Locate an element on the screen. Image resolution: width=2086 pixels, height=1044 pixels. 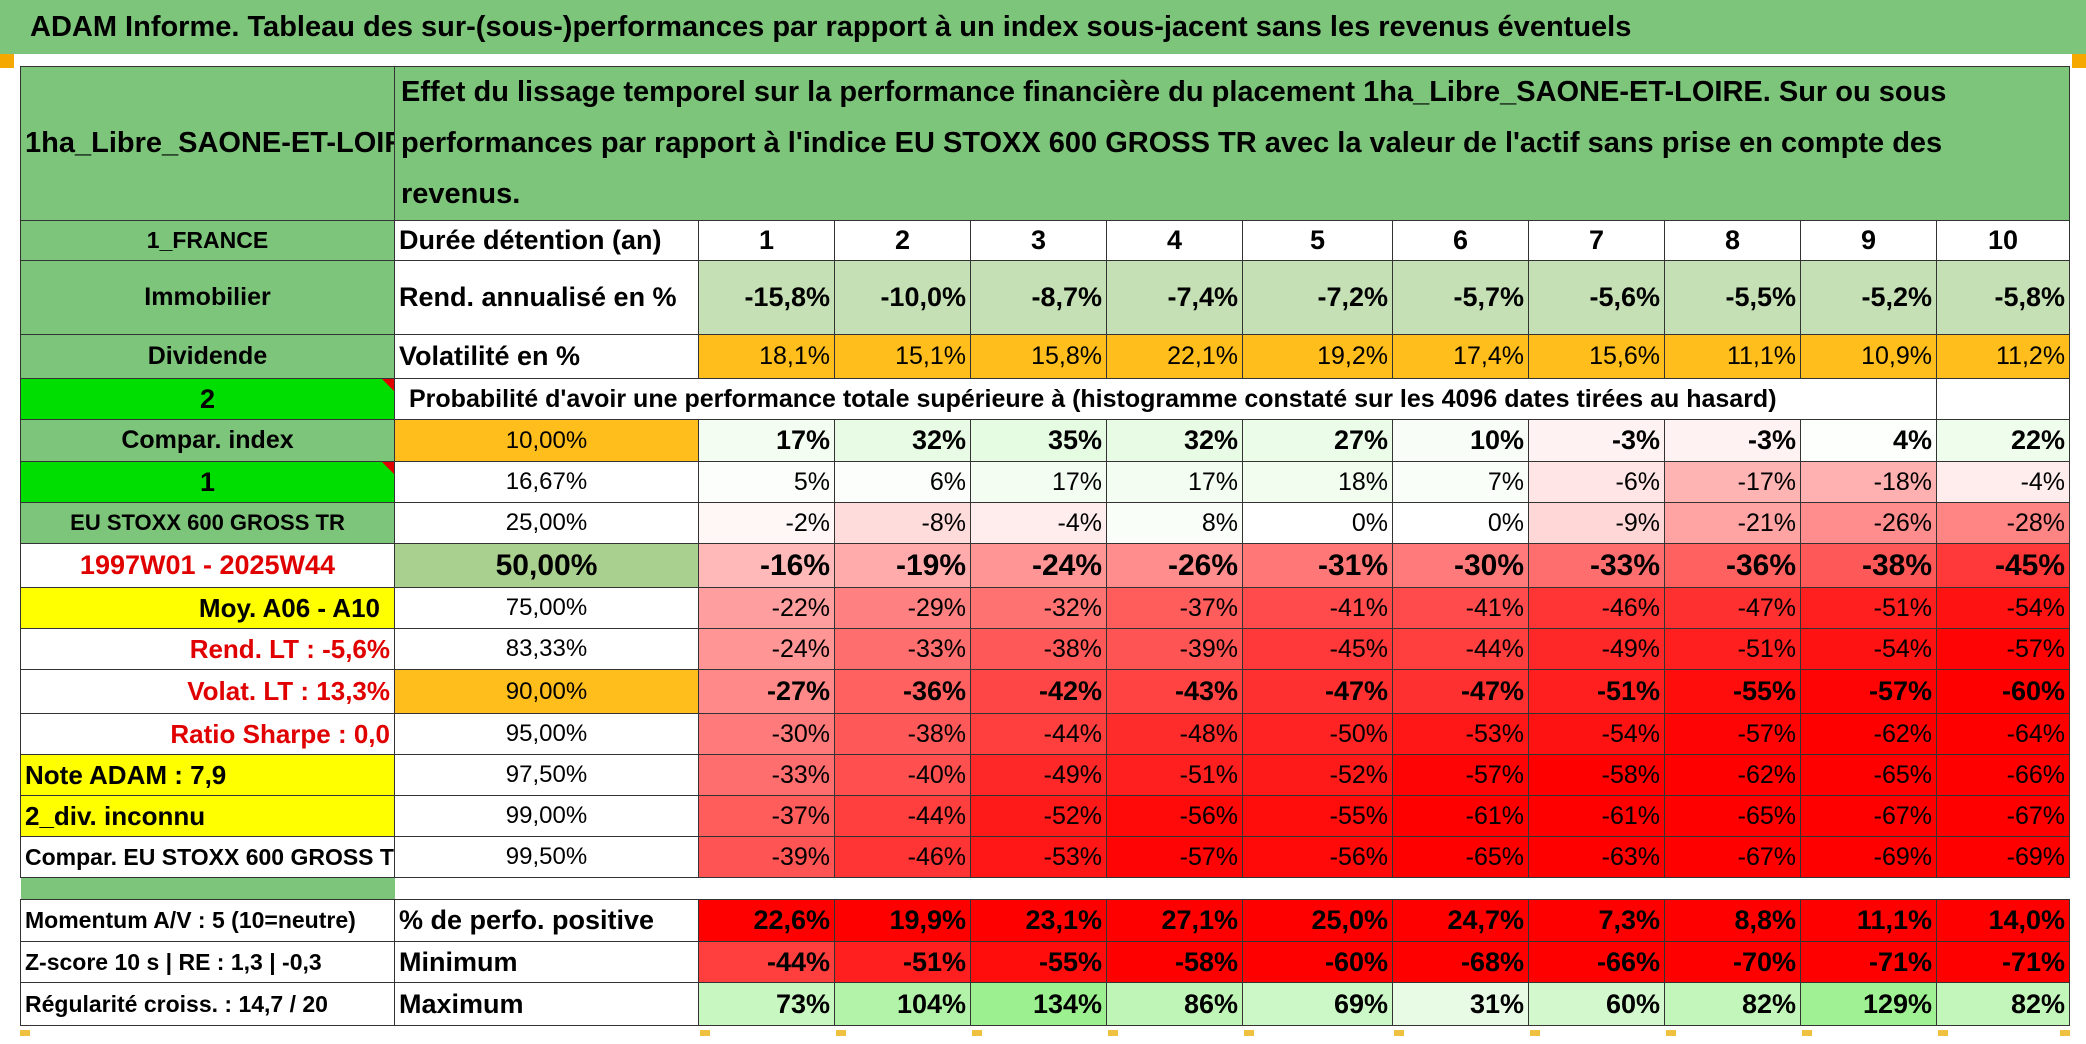
percentile-cell: 8% is located at coordinates (1174, 523).